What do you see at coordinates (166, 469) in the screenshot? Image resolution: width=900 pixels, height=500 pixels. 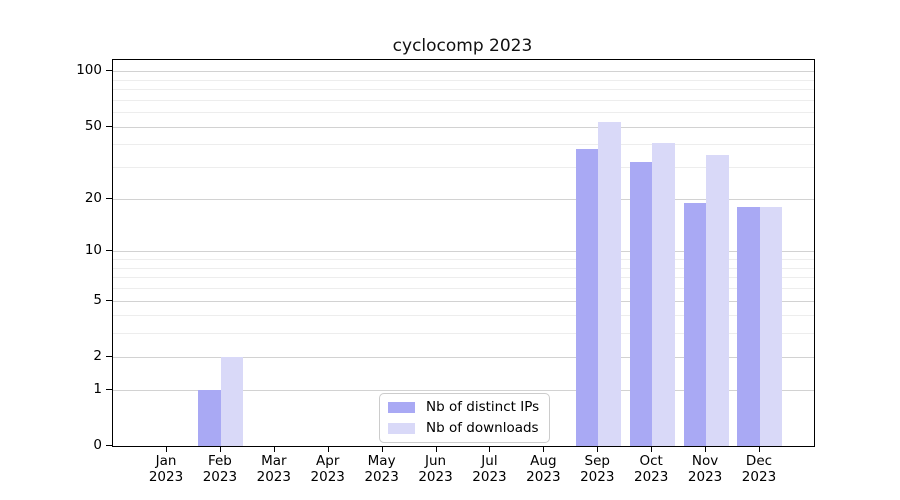 I see `x-tick-label: Jan 2023` at bounding box center [166, 469].